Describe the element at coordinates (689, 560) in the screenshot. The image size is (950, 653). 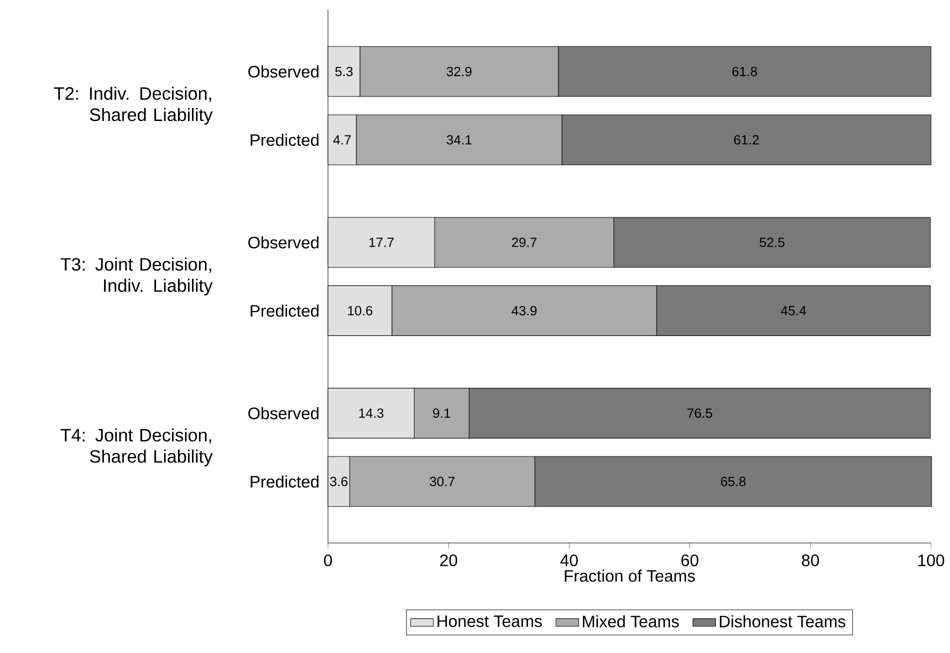
I see `x-tick-label: 60` at that location.